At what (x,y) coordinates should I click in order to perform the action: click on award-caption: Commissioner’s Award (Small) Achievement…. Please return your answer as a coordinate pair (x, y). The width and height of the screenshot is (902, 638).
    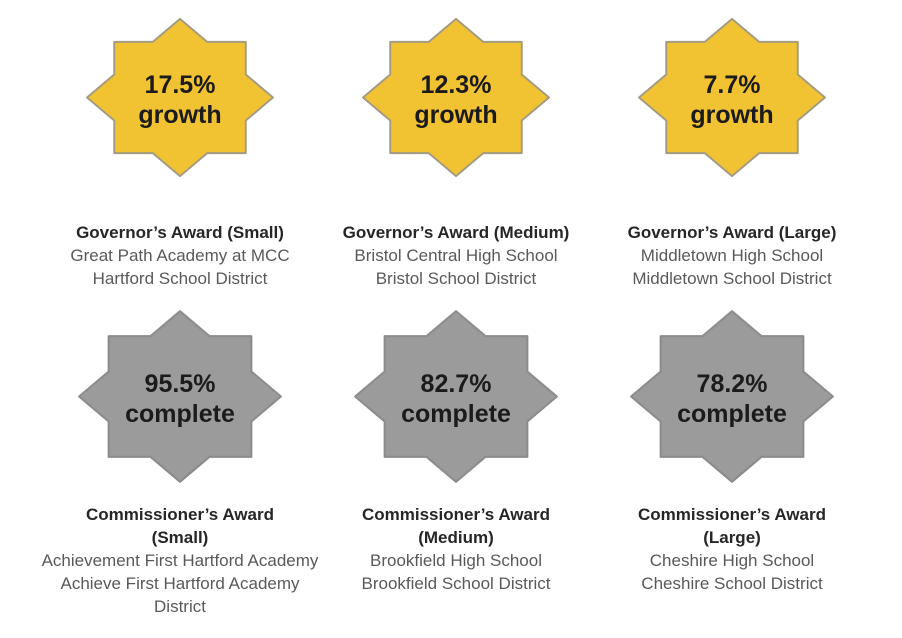
    Looking at the image, I should click on (180, 560).